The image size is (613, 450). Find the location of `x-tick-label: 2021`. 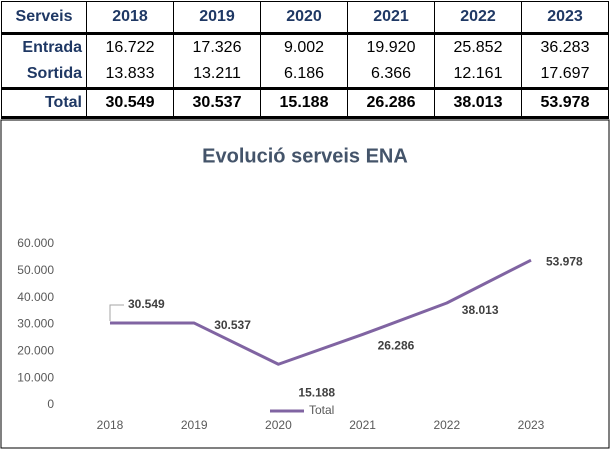

x-tick-label: 2021 is located at coordinates (362, 425).